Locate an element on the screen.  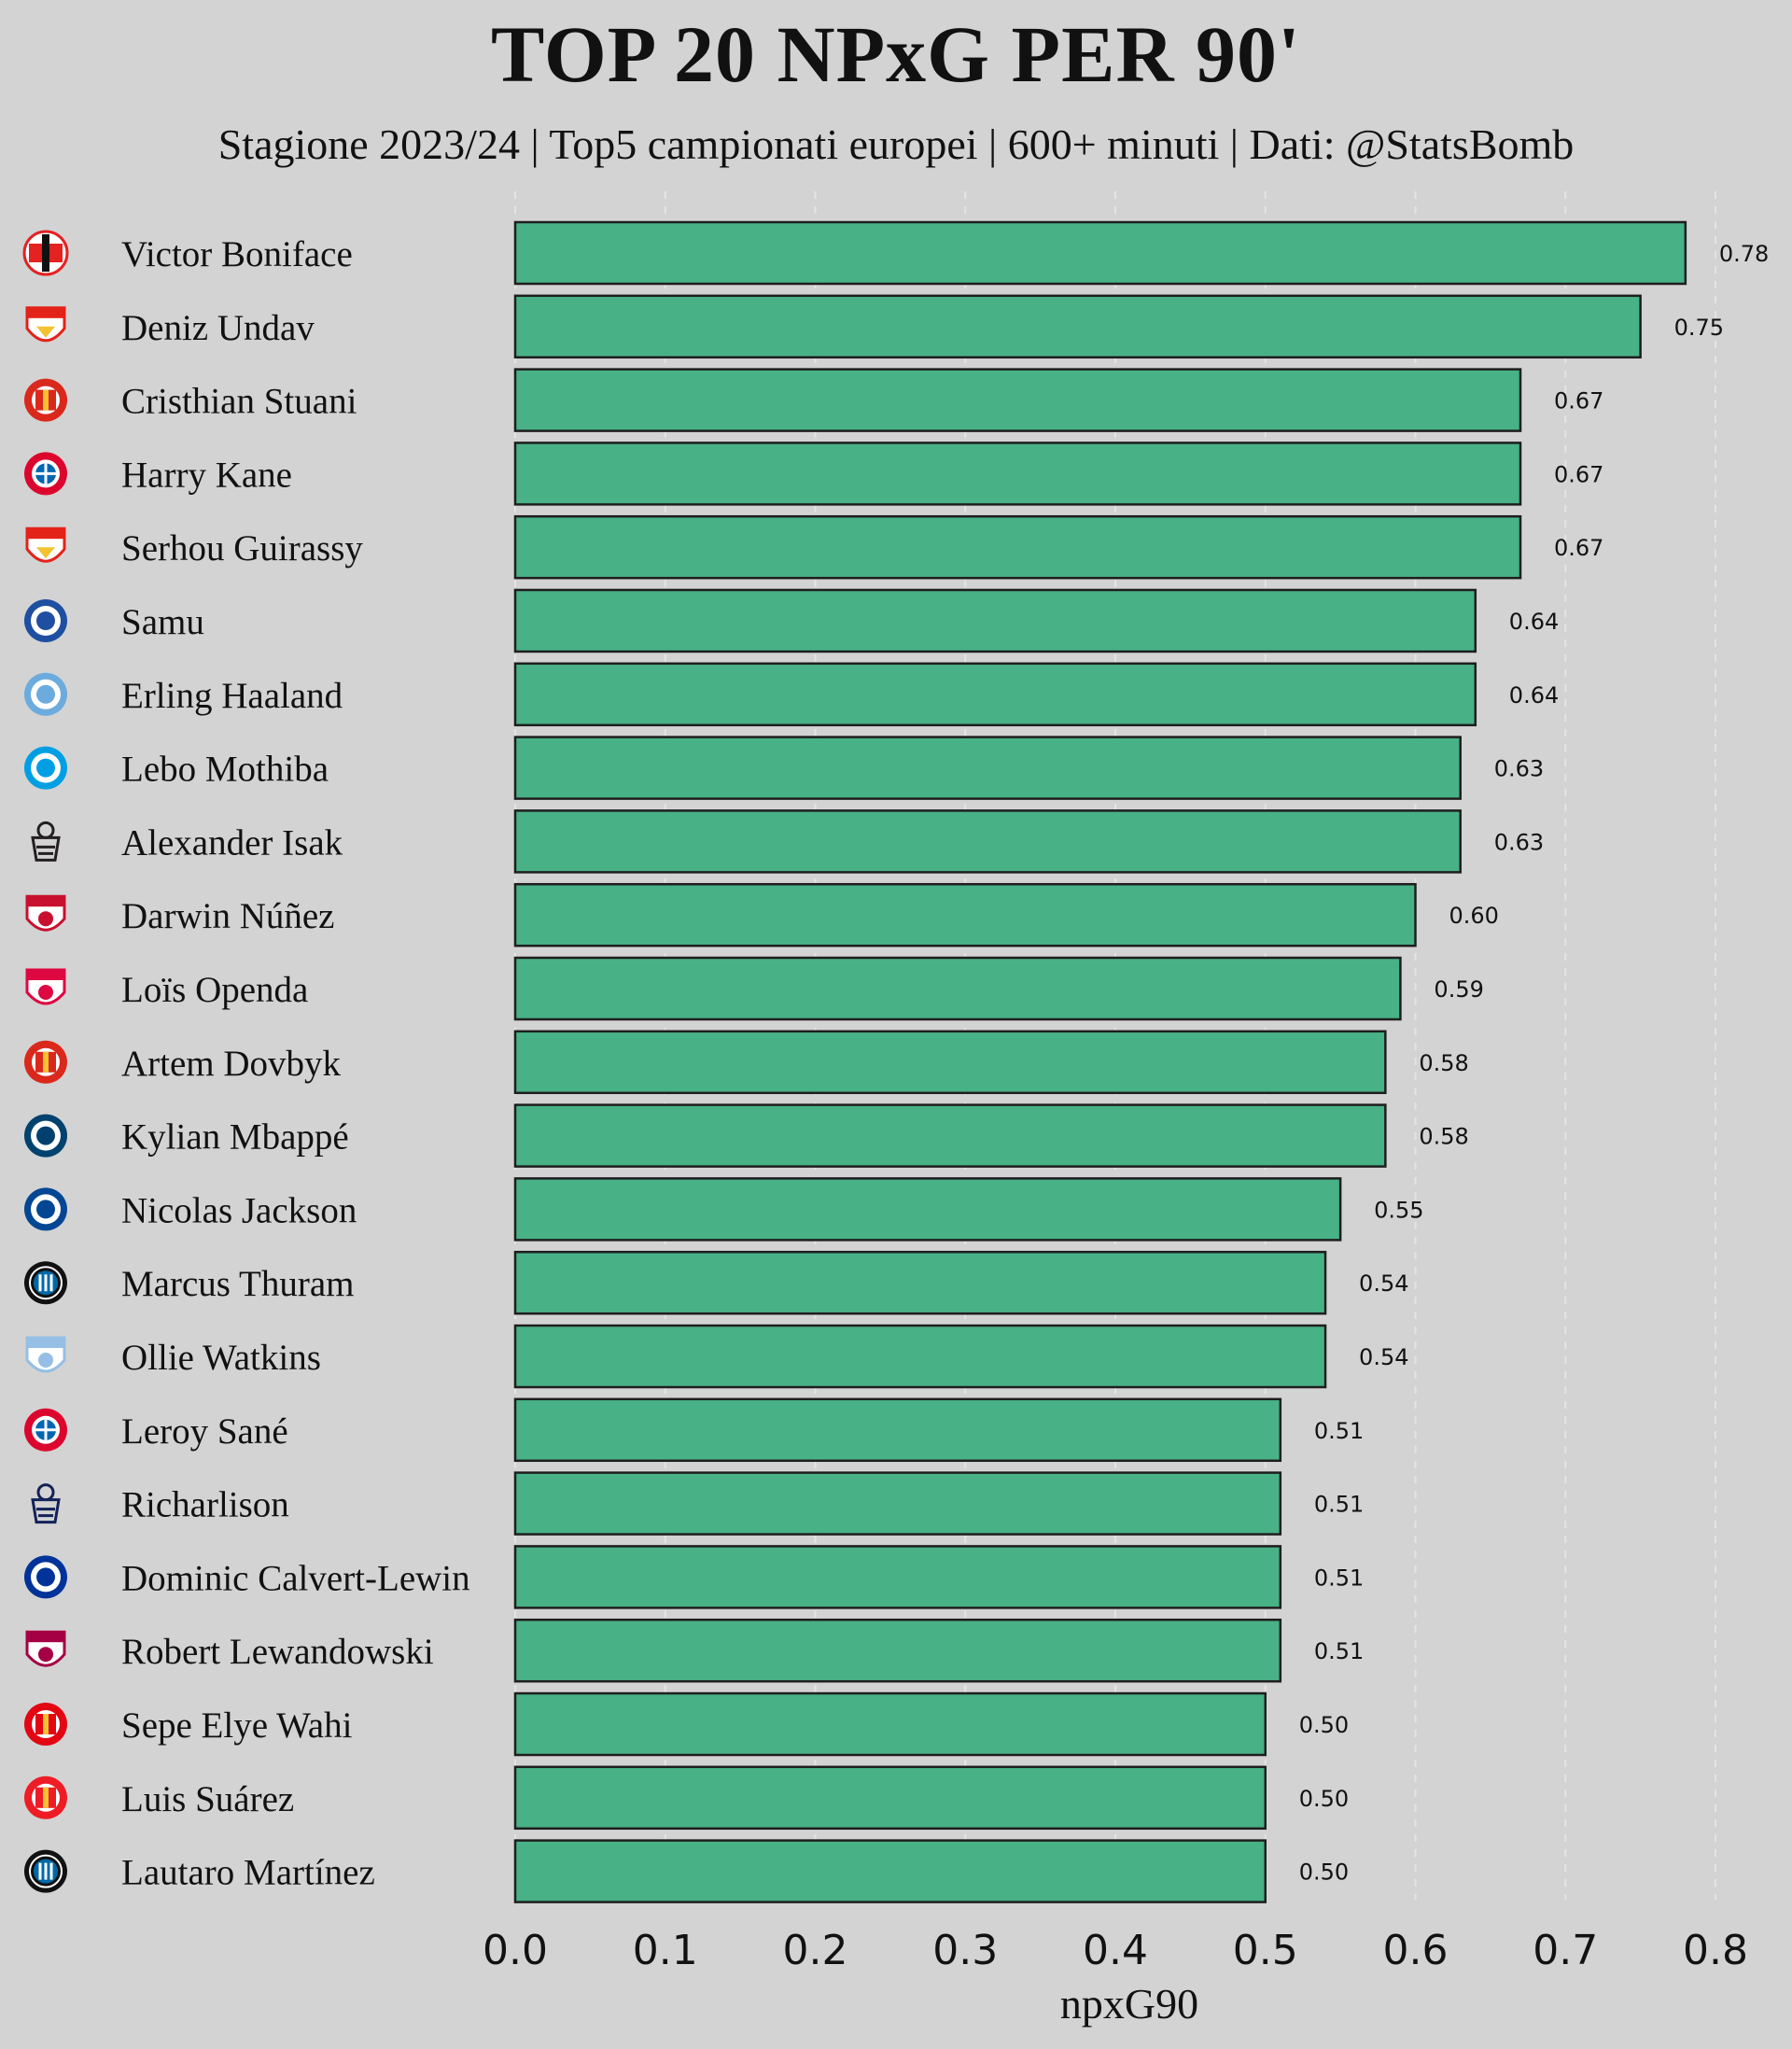
player-label: Nicolas Jackson is located at coordinates (239, 1210).